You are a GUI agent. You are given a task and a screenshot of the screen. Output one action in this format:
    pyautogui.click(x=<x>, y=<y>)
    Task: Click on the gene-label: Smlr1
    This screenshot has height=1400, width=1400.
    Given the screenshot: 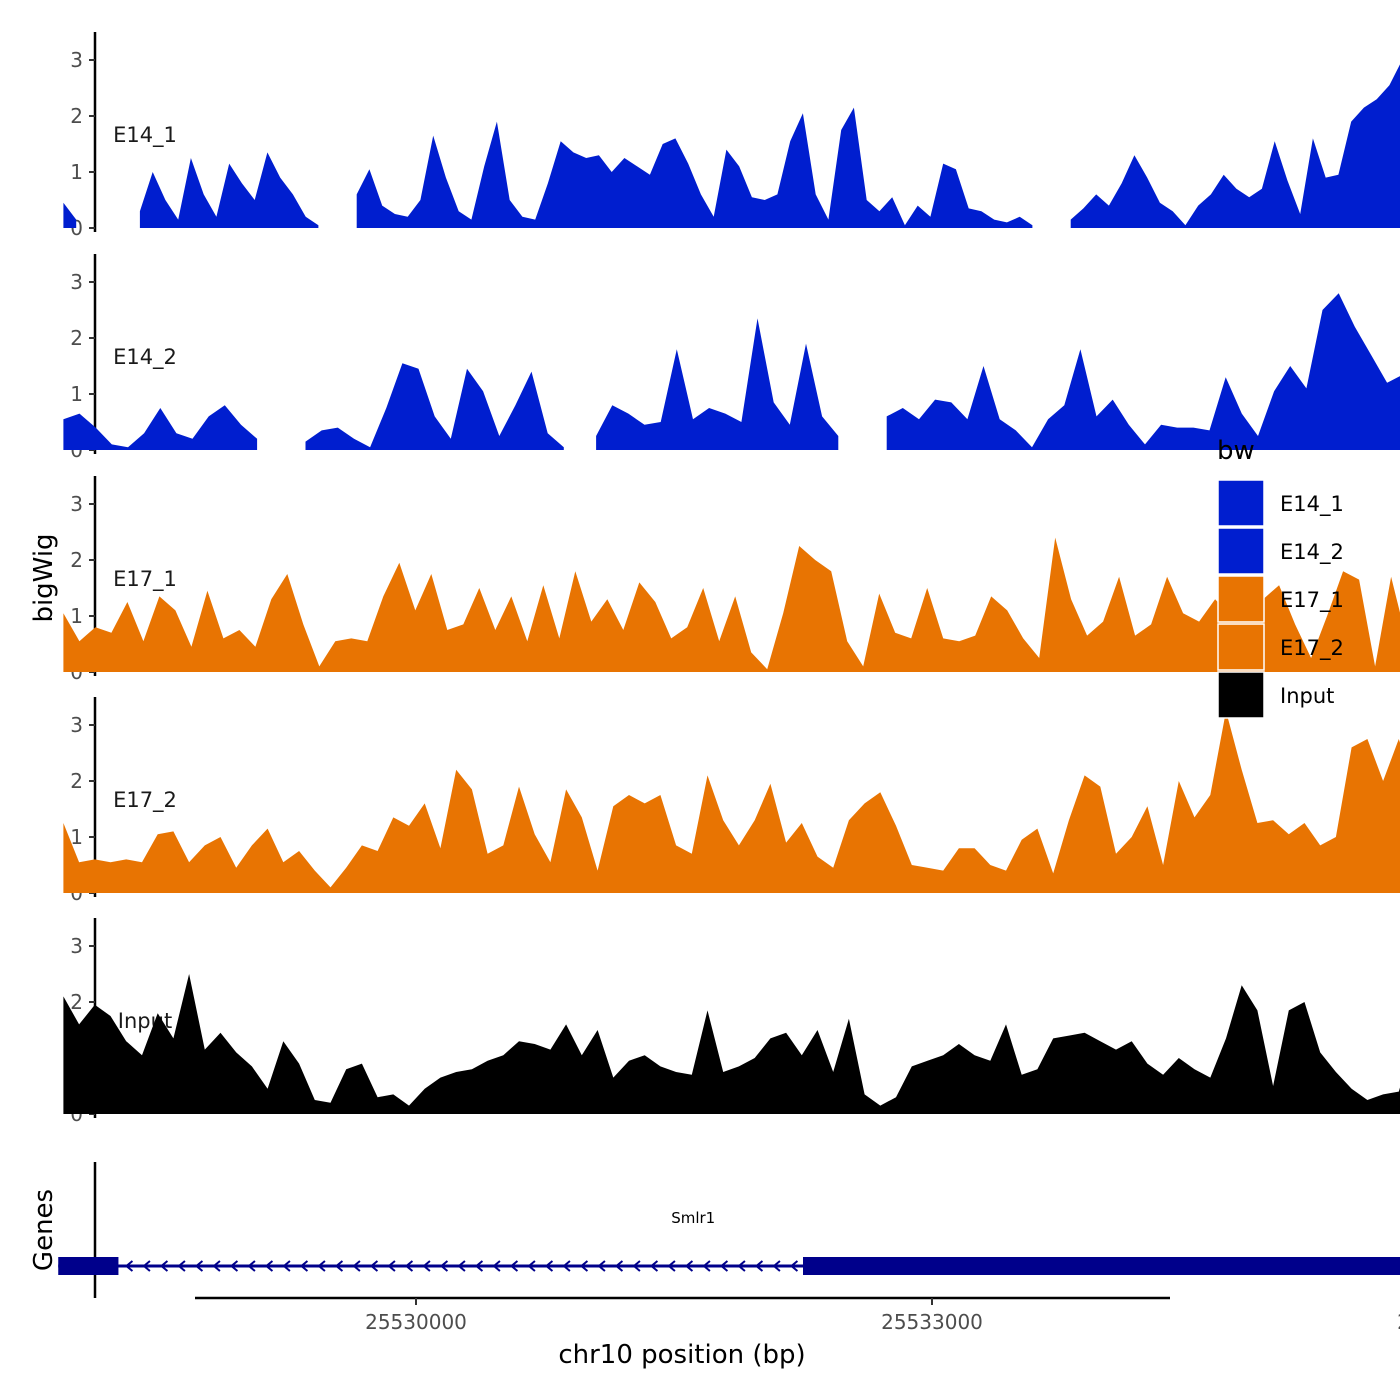 What is the action you would take?
    pyautogui.click(x=693, y=1218)
    